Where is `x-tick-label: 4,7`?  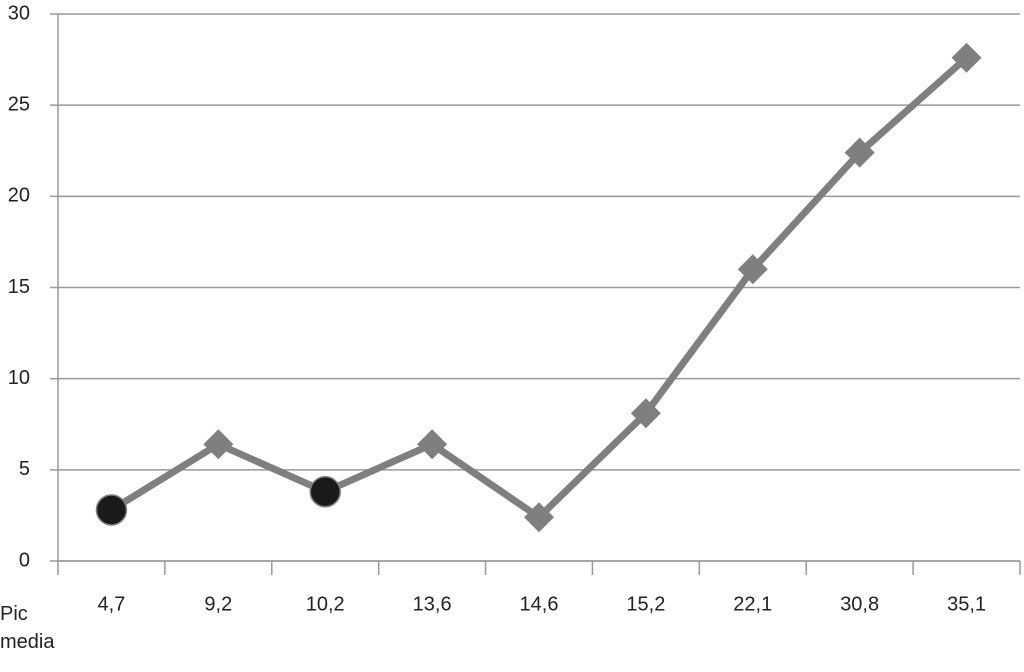 x-tick-label: 4,7 is located at coordinates (112, 604).